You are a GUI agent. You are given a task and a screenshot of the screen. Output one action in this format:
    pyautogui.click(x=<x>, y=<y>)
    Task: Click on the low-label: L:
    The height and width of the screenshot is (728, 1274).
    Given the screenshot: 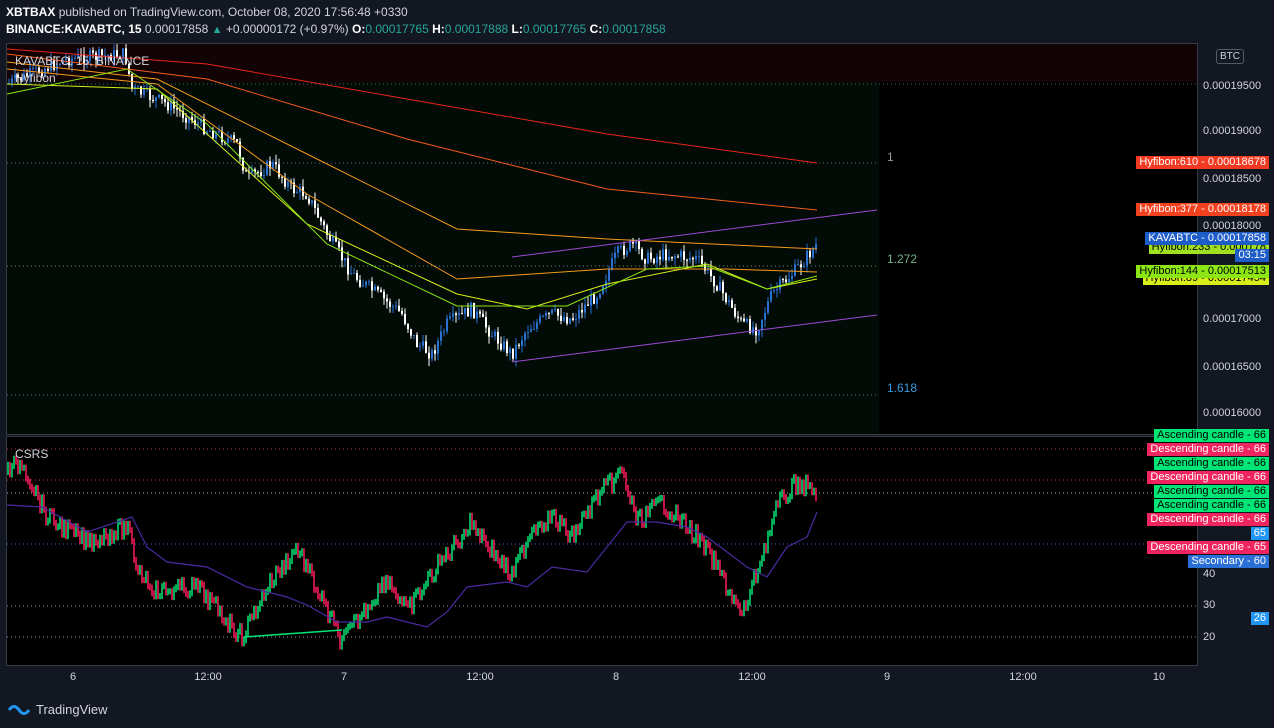 What is the action you would take?
    pyautogui.click(x=517, y=29)
    